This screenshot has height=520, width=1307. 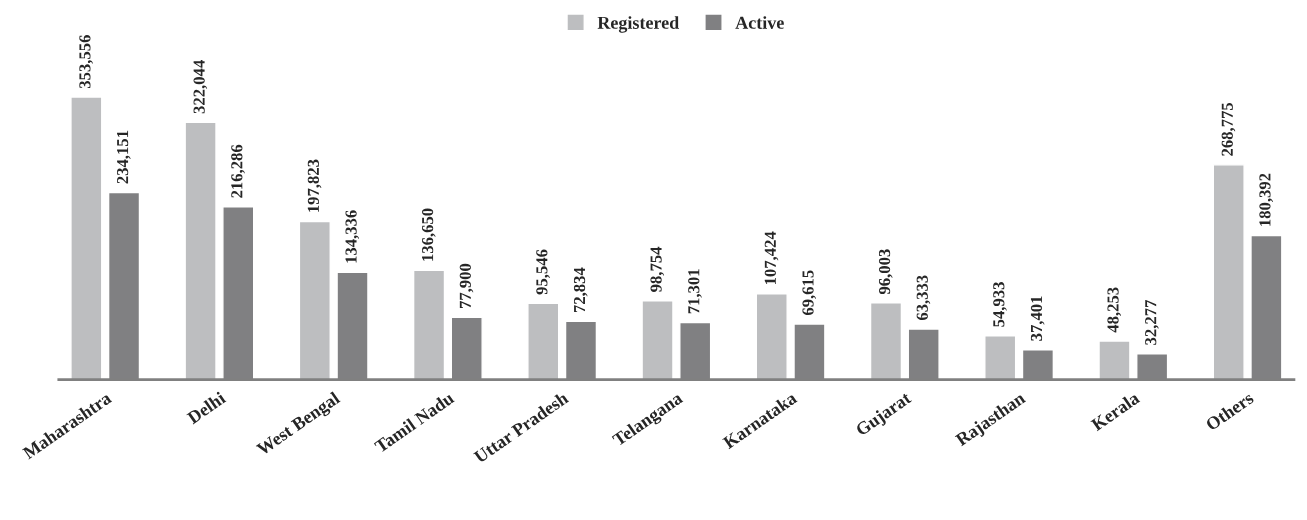 What do you see at coordinates (86, 62) in the screenshot?
I see `data-label: 353,556` at bounding box center [86, 62].